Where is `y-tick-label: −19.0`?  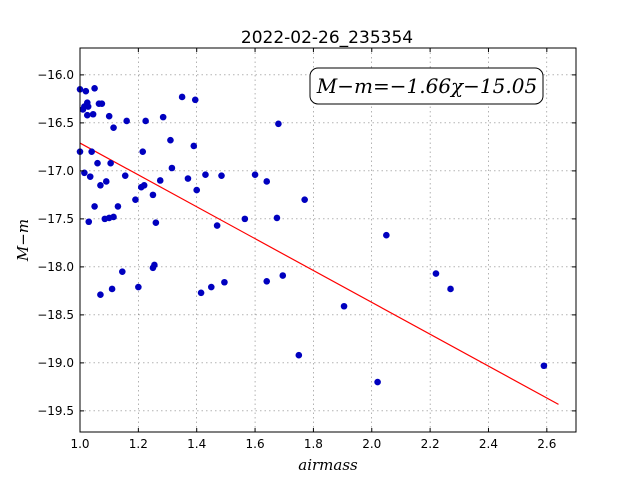 y-tick-label: −19.0 is located at coordinates (55, 363).